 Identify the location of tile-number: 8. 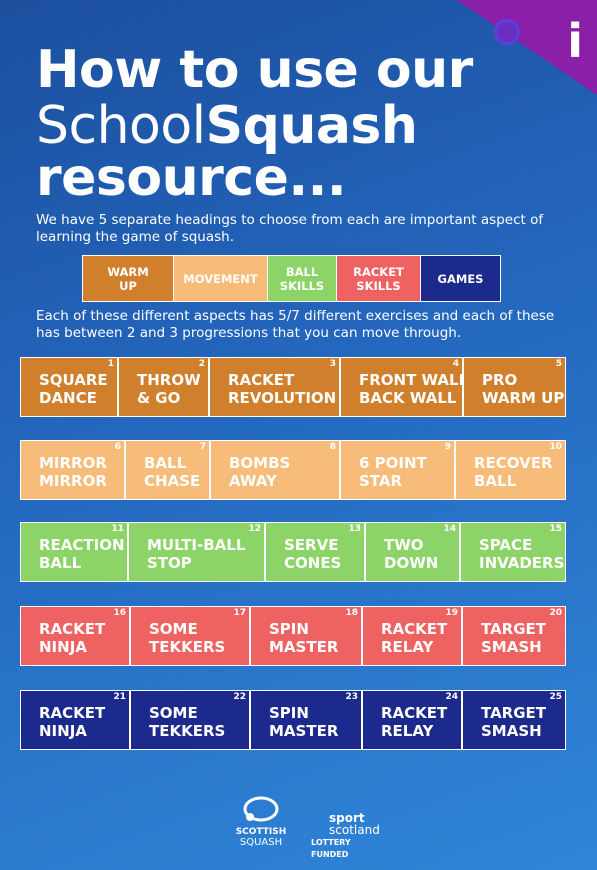
(332, 447).